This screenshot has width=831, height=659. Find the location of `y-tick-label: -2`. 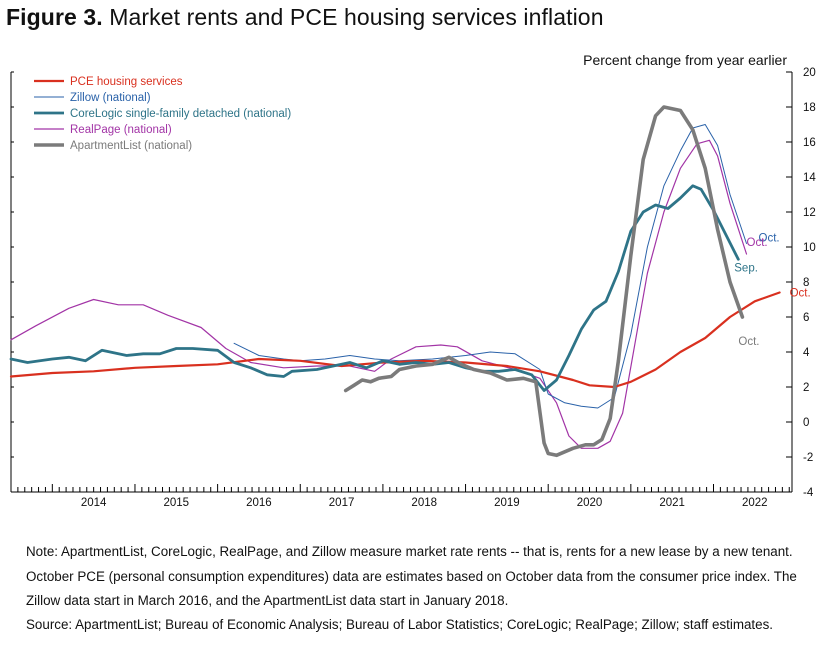

y-tick-label: -2 is located at coordinates (808, 458).